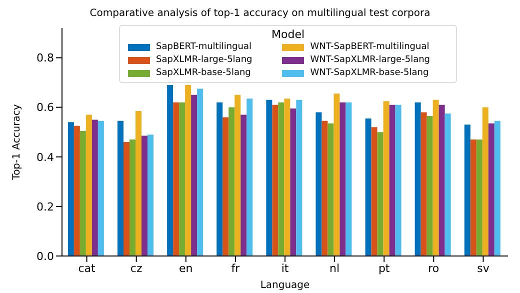 The image size is (520, 293). What do you see at coordinates (45, 157) in the screenshot?
I see `y-tick-label: 0.4` at bounding box center [45, 157].